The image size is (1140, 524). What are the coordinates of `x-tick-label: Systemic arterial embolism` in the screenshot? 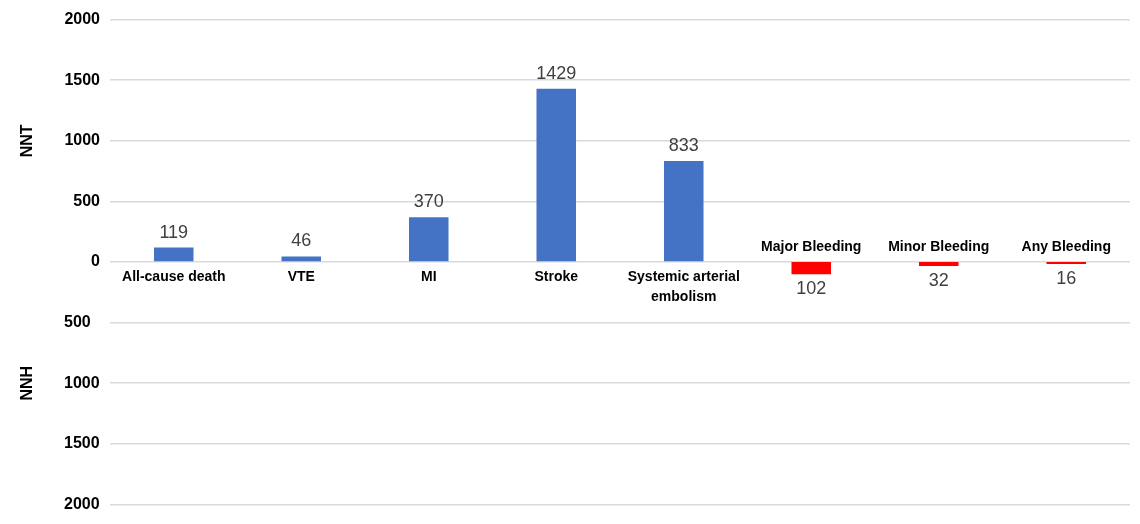 It's located at (683, 285).